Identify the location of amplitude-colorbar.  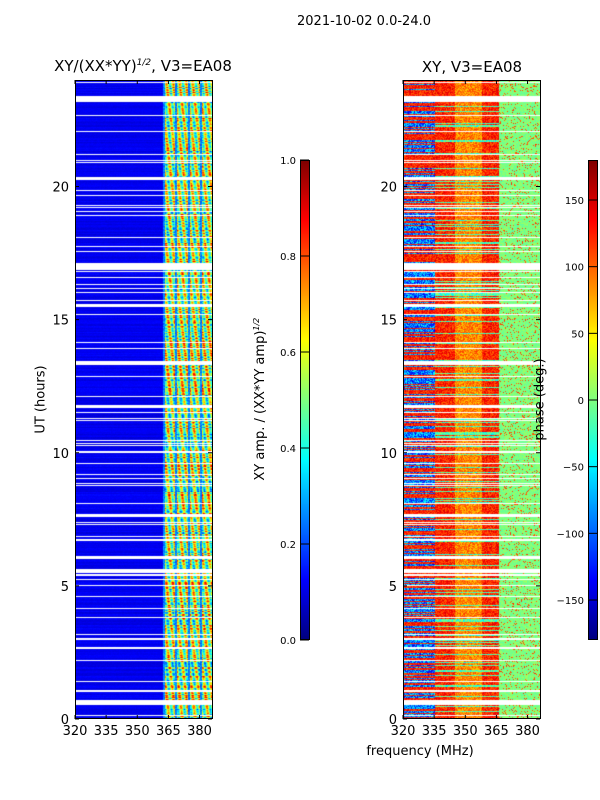
(304, 400).